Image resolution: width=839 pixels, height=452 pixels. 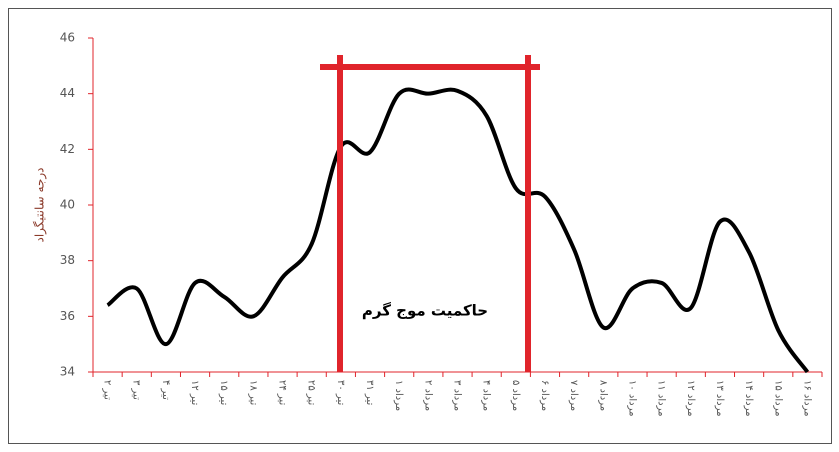 What do you see at coordinates (690, 398) in the screenshot?
I see `x-tick-label: ۱۲ مرداد` at bounding box center [690, 398].